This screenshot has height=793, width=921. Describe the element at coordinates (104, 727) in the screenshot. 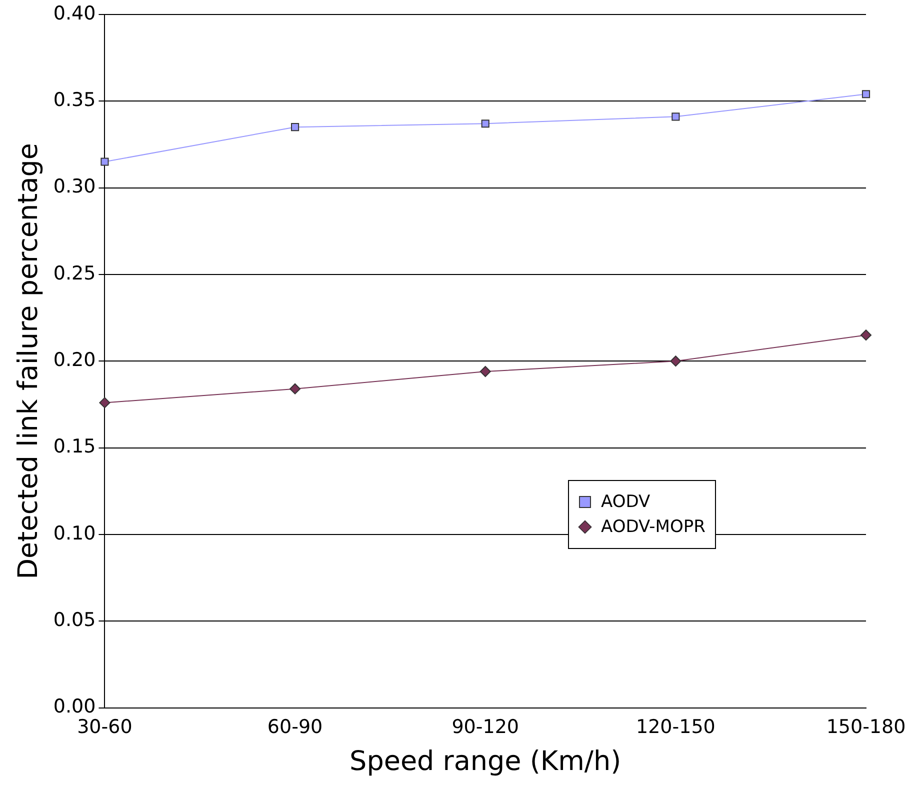

I see `x-tick-label: 30-60` at that location.